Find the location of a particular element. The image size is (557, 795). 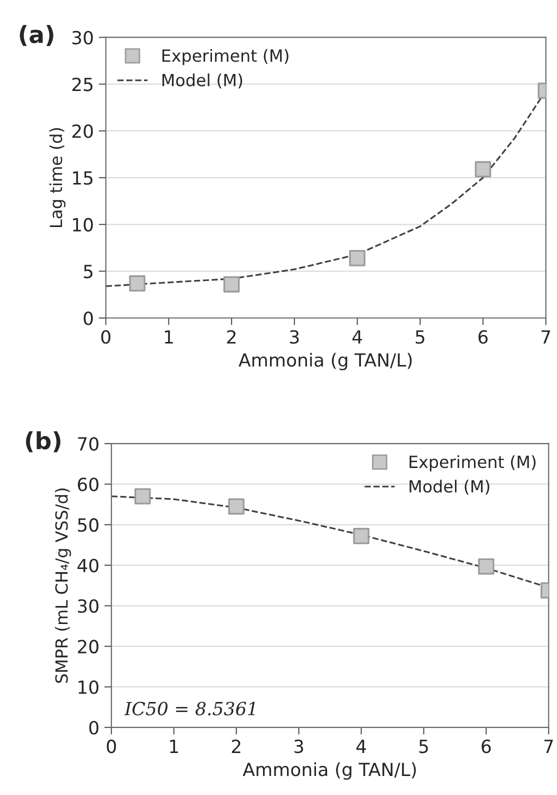

annotation: IC50 = 8.5361 is located at coordinates (189, 709).